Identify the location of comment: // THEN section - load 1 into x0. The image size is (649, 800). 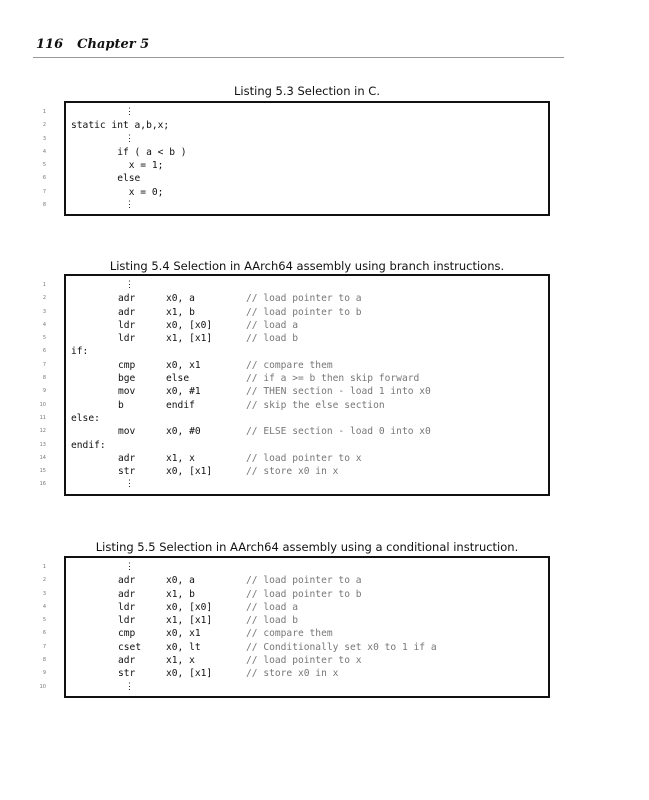
(338, 392).